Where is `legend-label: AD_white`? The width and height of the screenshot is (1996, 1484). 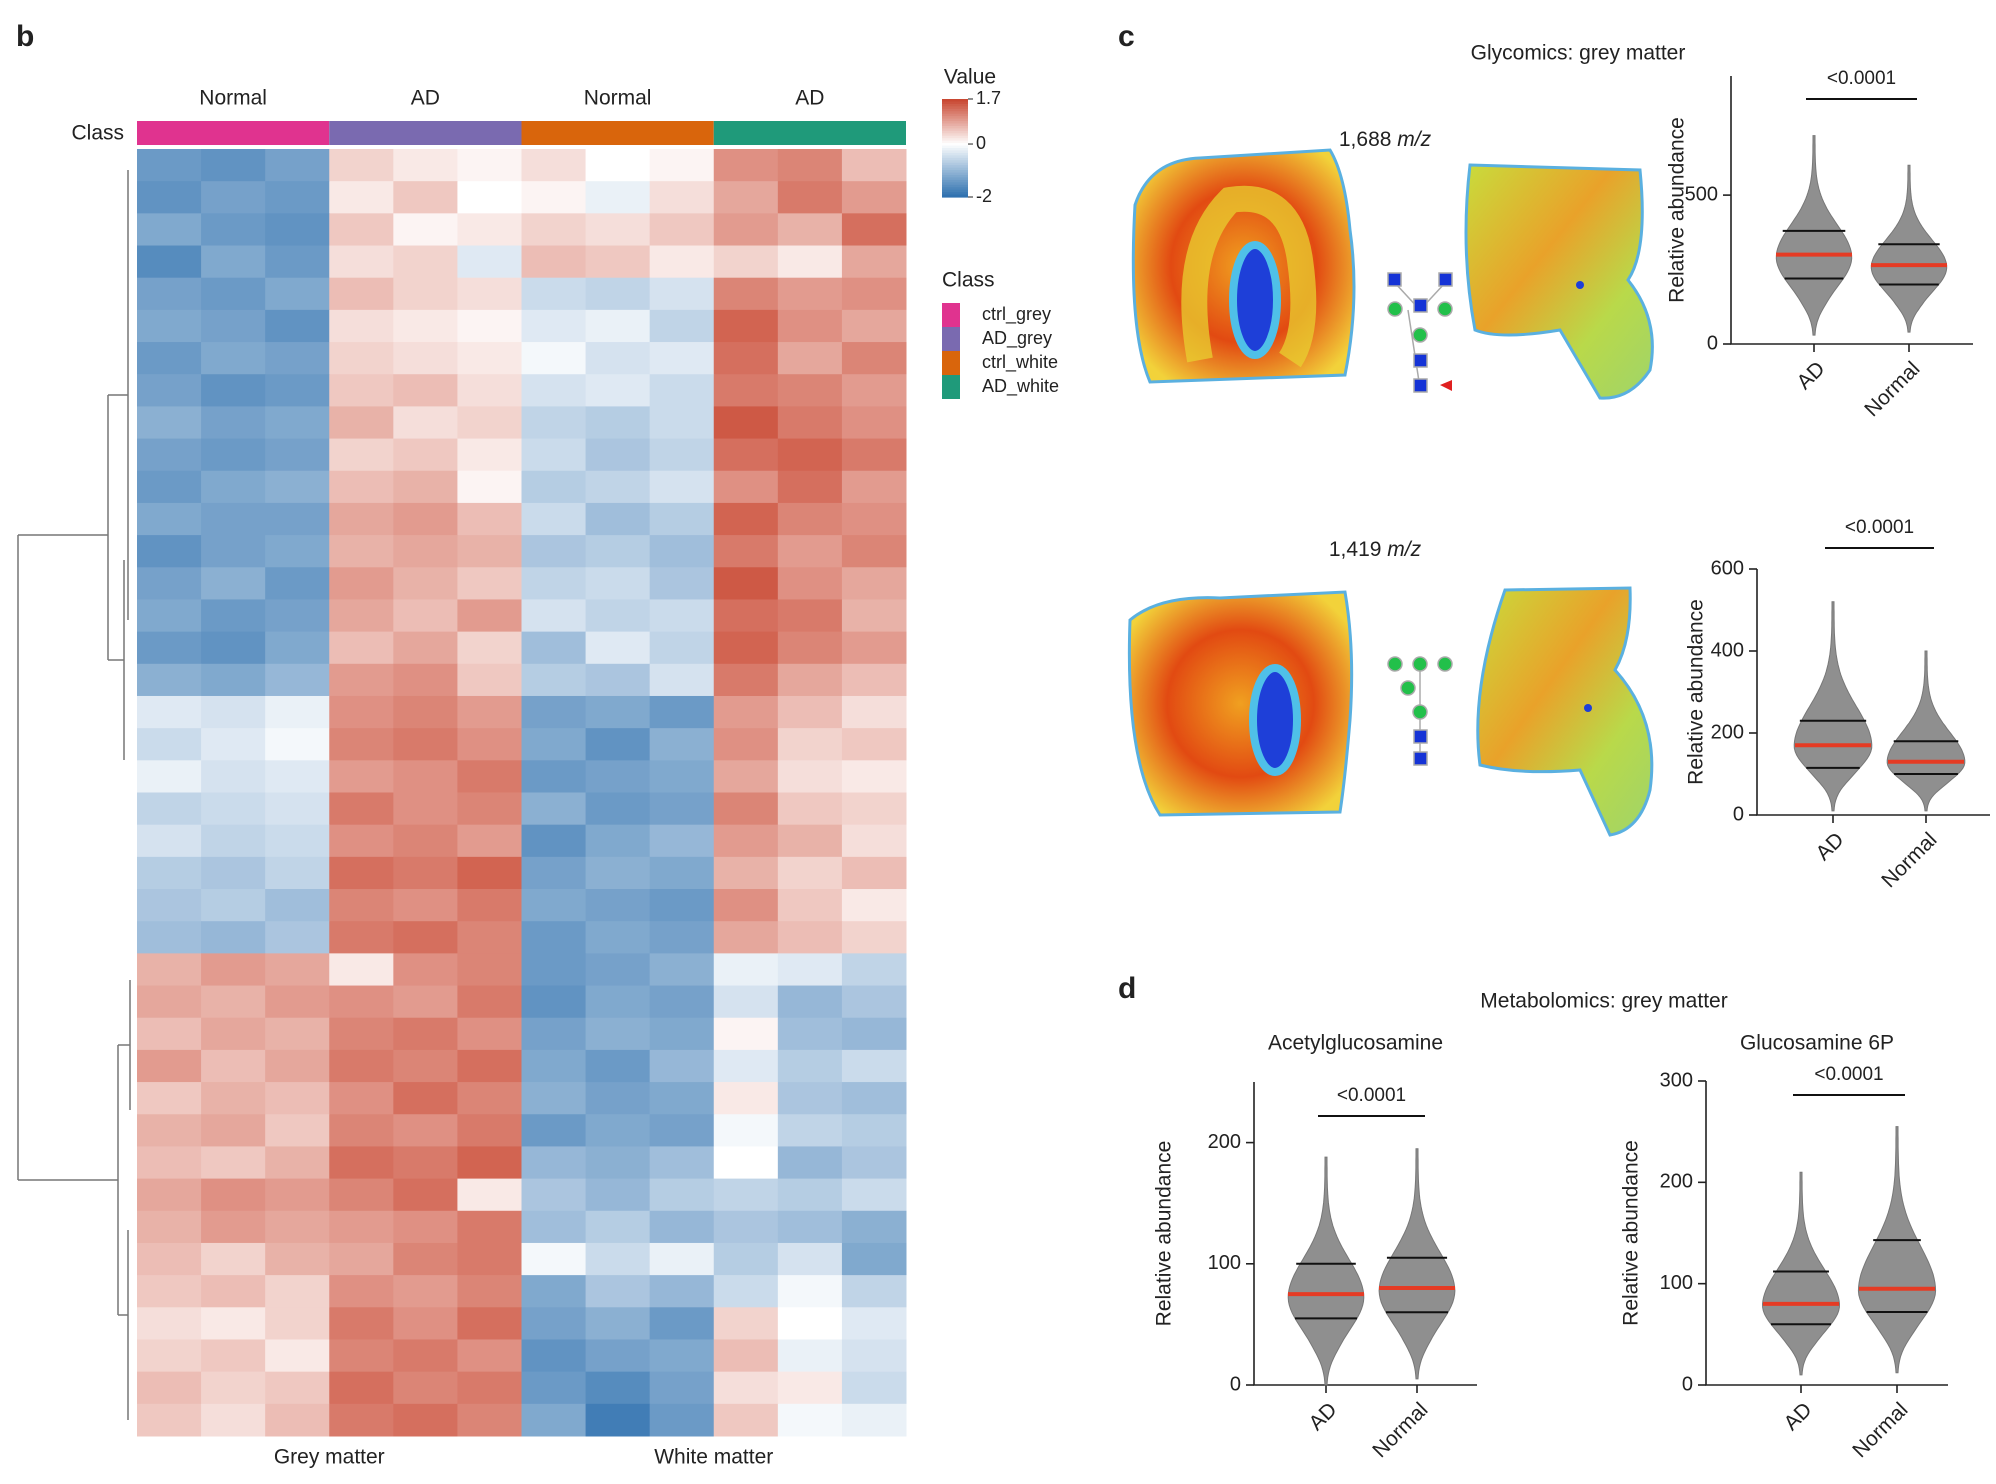 legend-label: AD_white is located at coordinates (1020, 386).